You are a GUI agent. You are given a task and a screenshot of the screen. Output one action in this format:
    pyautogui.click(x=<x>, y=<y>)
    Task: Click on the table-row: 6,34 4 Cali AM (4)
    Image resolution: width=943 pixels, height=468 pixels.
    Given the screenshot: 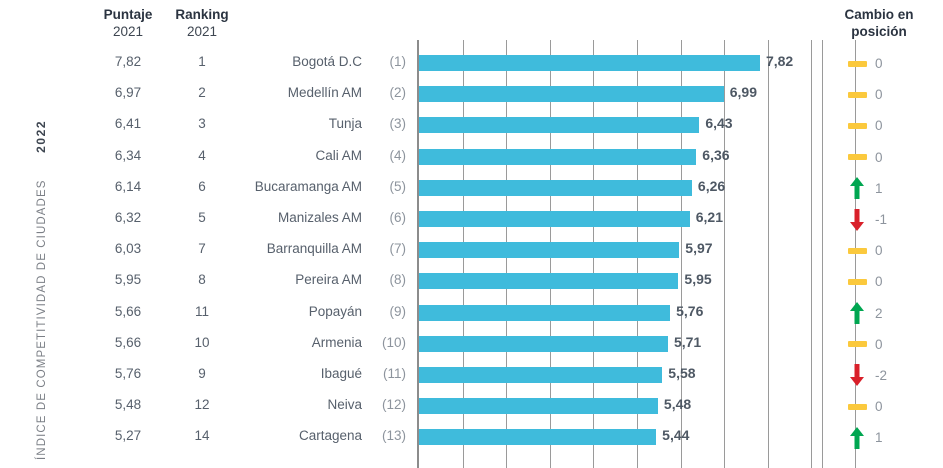 What is the action you would take?
    pyautogui.click(x=471, y=157)
    